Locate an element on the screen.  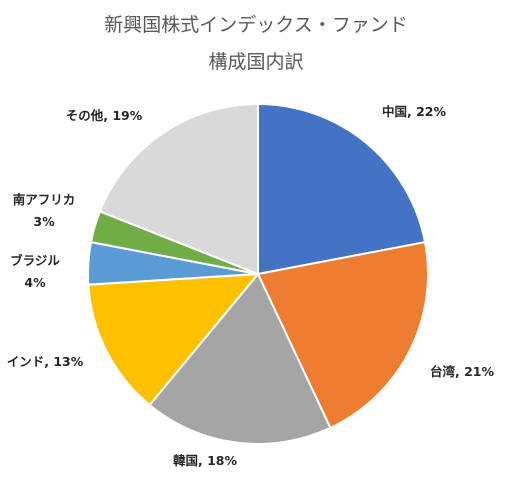
slice-label-4: インド, 13% is located at coordinates (45, 361).